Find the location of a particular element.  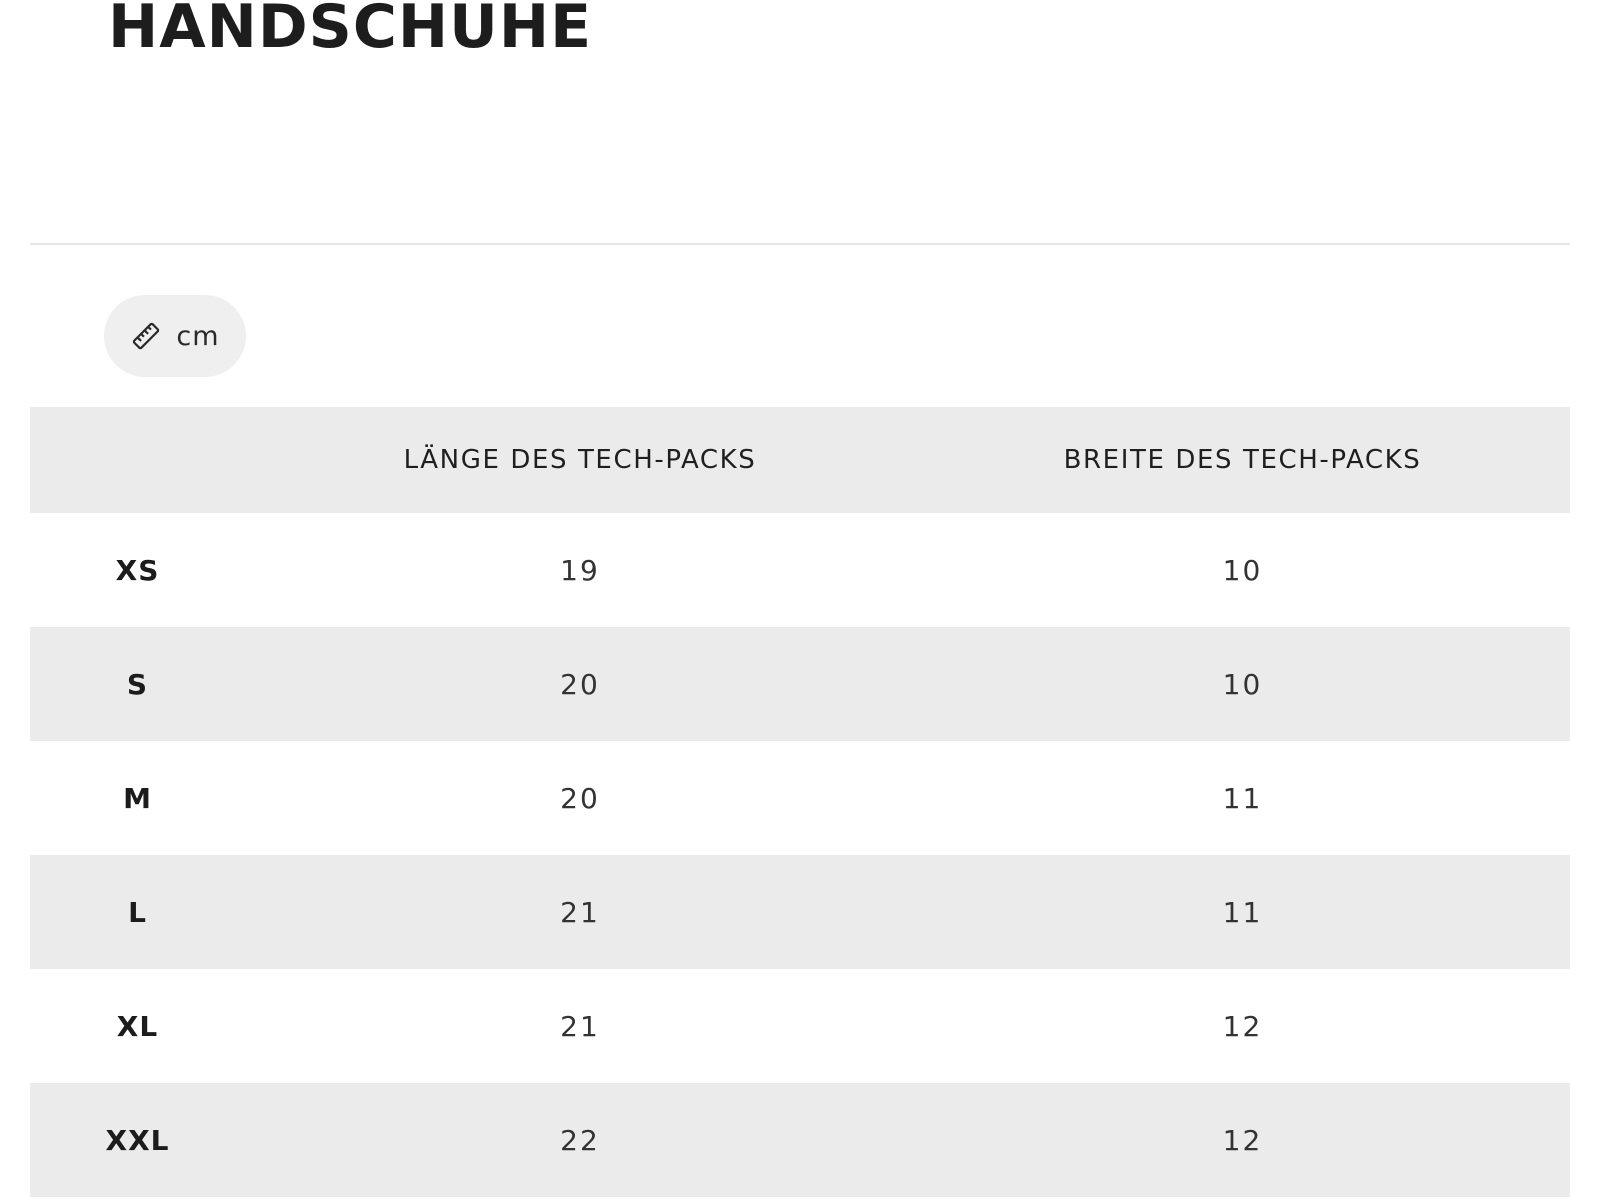

table-row: XXL 22 12 is located at coordinates (800, 1140).